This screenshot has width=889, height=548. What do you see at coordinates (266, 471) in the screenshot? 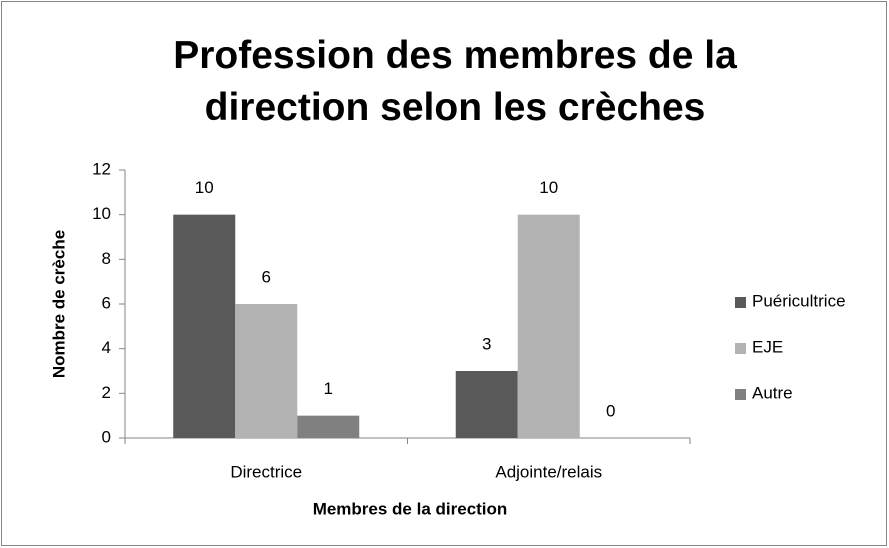
I see `x-tick-label: Directrice` at bounding box center [266, 471].